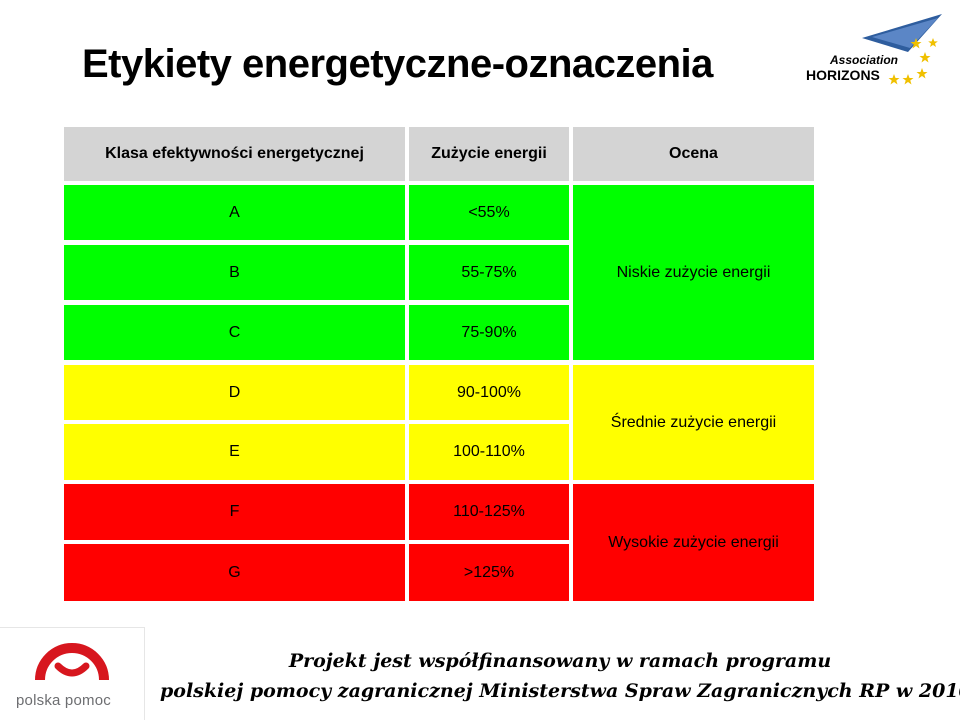 The width and height of the screenshot is (960, 720). Describe the element at coordinates (693, 272) in the screenshot. I see `ocena-cell-low: Niskie zużycie energii` at that location.